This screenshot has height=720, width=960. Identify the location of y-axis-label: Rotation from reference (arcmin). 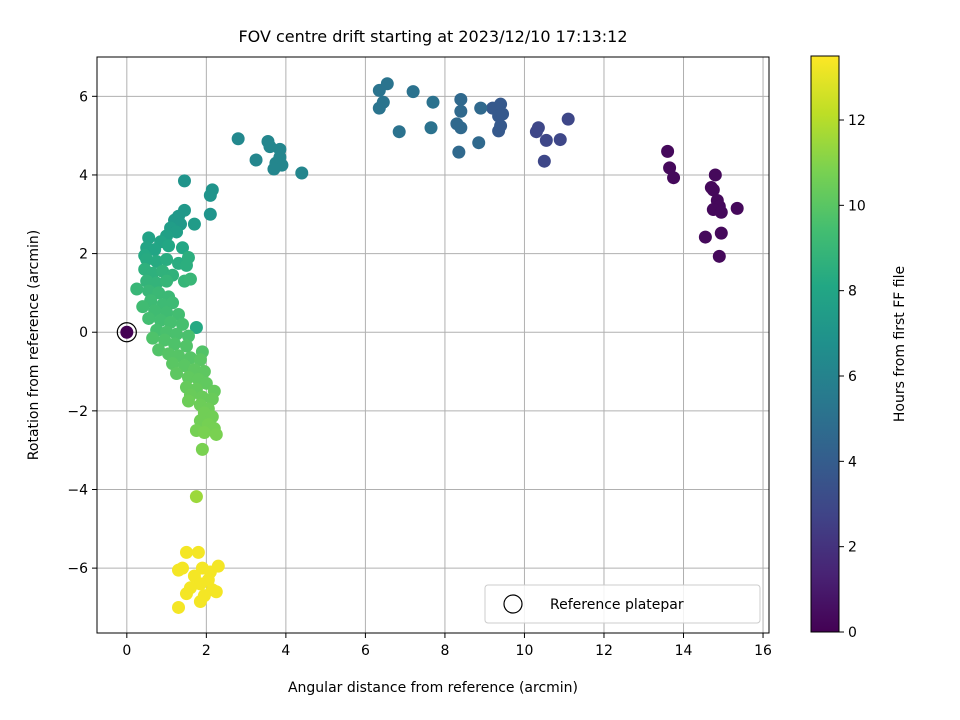
(34, 345).